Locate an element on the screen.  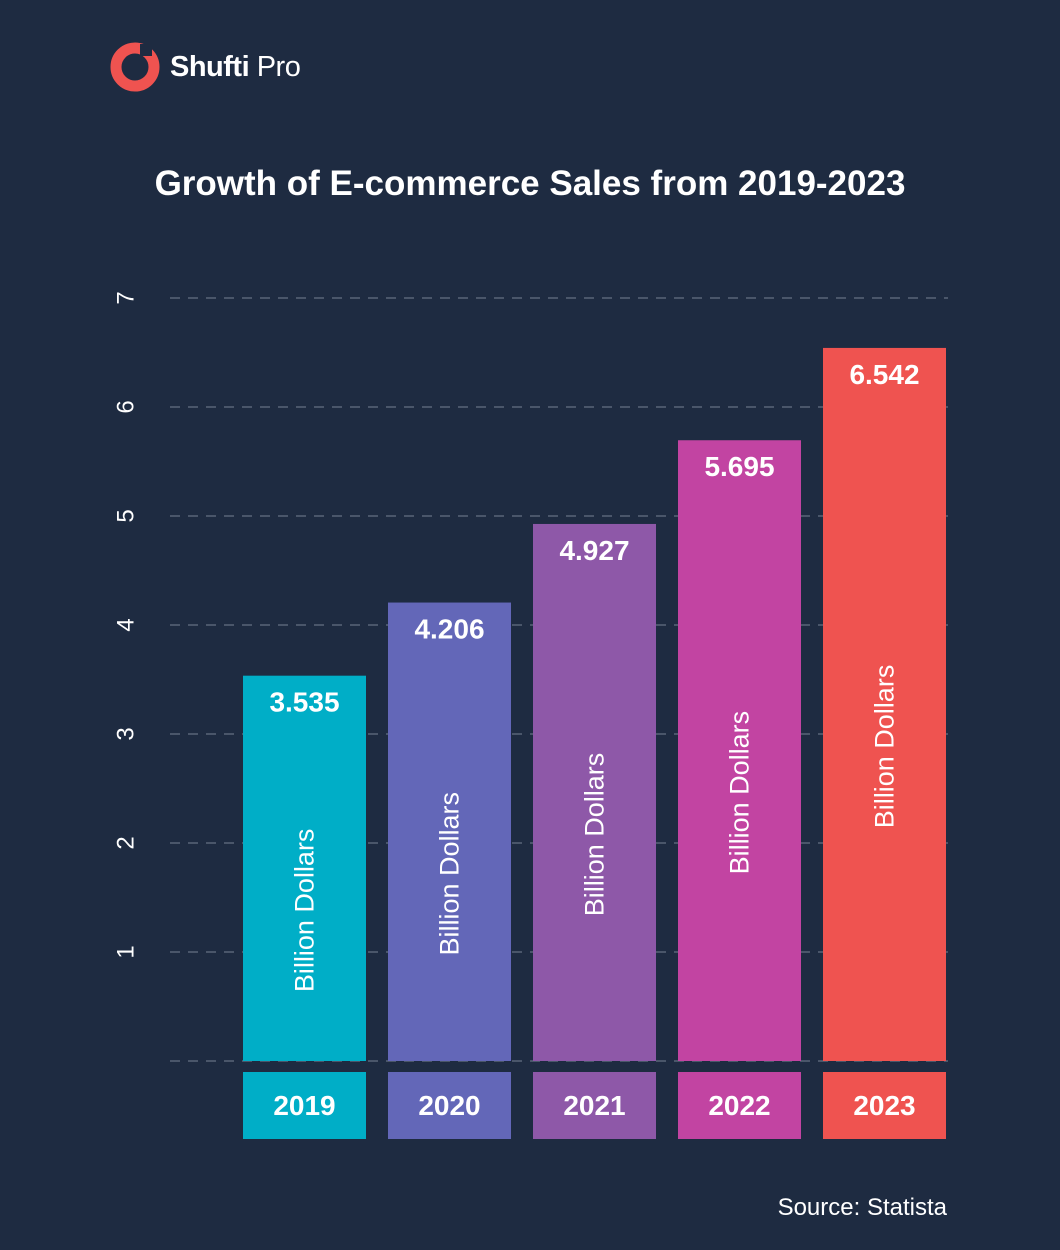
logo-ring is located at coordinates (135, 67).